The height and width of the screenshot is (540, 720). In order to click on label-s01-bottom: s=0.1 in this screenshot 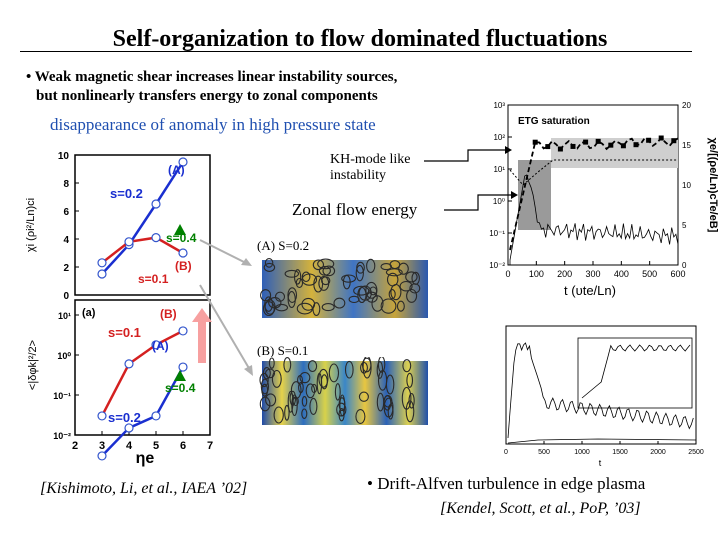, I will do `click(124, 332)`.